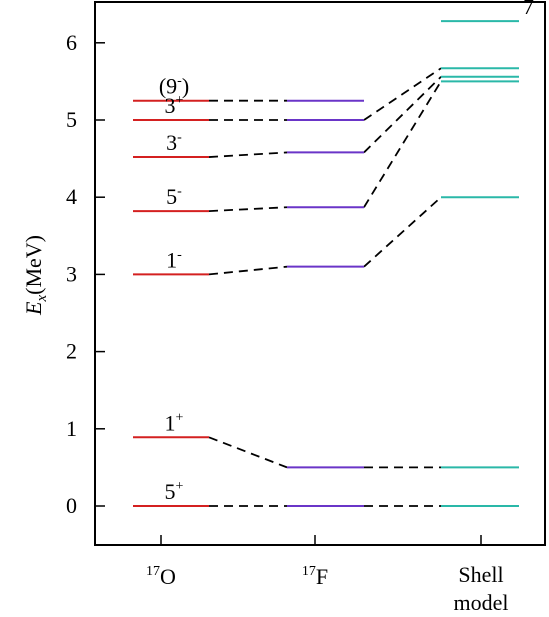 The height and width of the screenshot is (617, 549). What do you see at coordinates (174, 422) in the screenshot?
I see `spin-label-o17-0-89: 1+` at bounding box center [174, 422].